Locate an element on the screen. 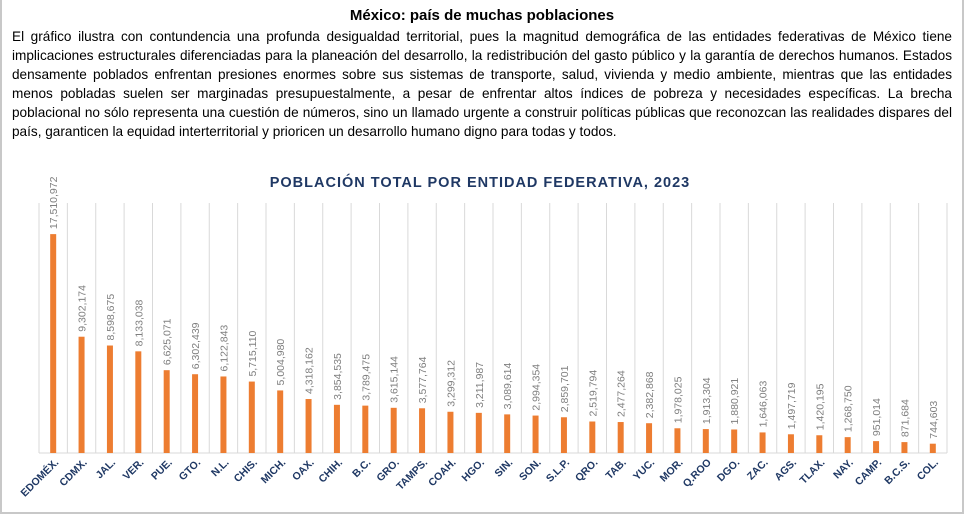 This screenshot has height=514, width=964. bar-cdmx is located at coordinates (81, 394).